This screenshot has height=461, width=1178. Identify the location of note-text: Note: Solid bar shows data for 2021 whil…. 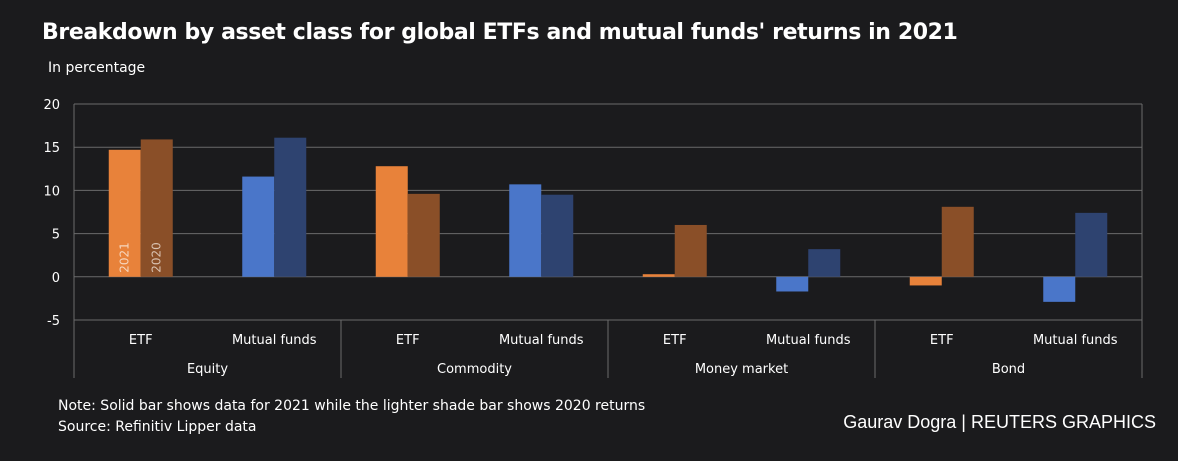
(352, 406).